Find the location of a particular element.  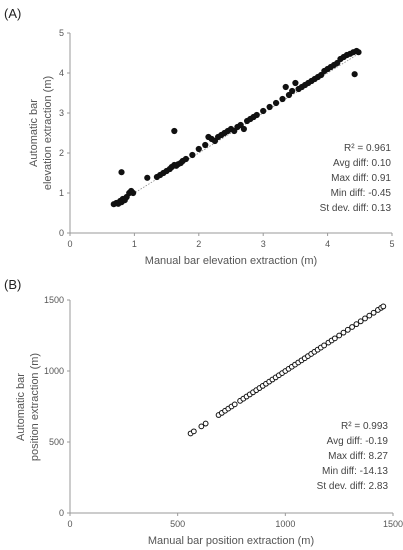

panel-b-points is located at coordinates (287, 370).